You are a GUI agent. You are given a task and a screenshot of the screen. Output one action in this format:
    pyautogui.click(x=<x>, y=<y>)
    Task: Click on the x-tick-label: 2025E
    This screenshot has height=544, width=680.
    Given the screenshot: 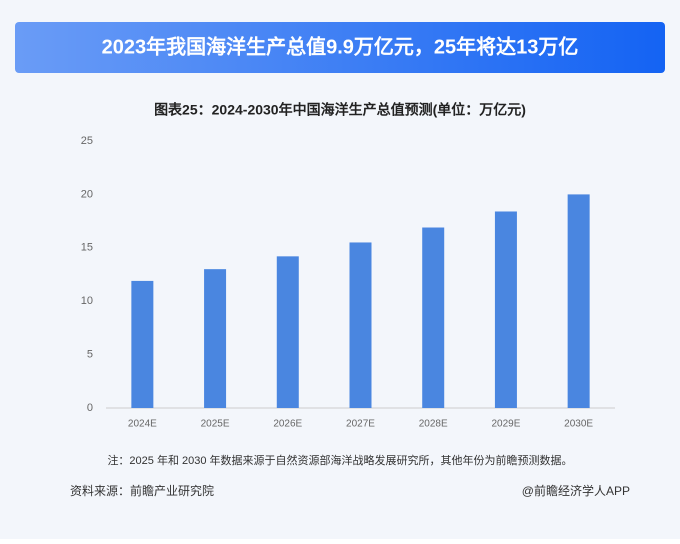 What is the action you would take?
    pyautogui.click(x=215, y=424)
    